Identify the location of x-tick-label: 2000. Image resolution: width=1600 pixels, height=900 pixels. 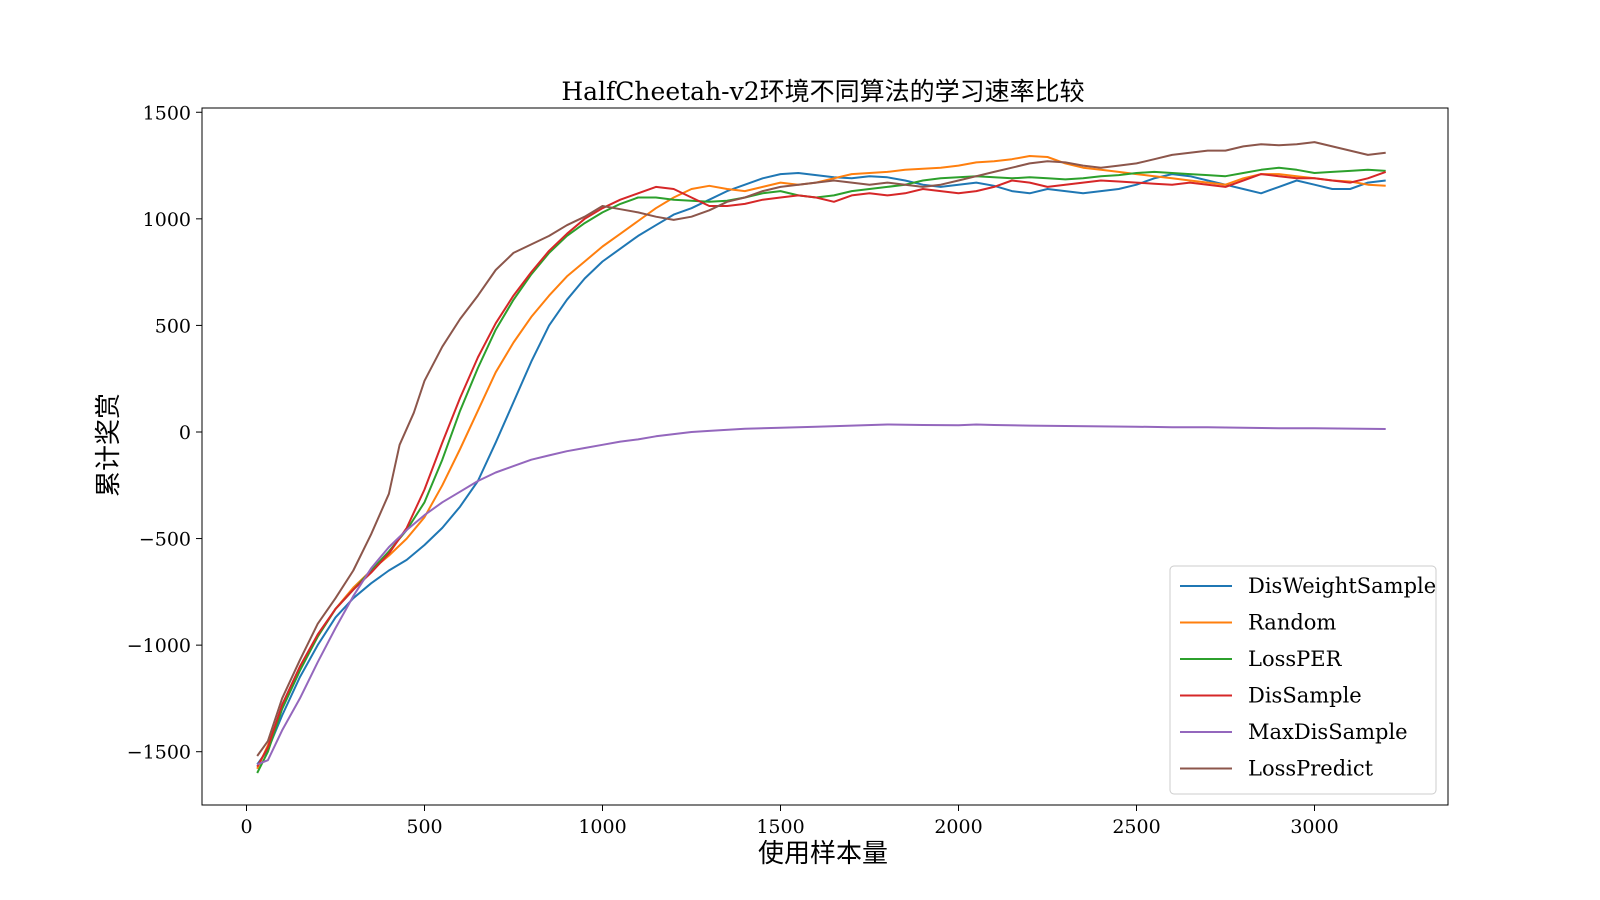
(958, 827).